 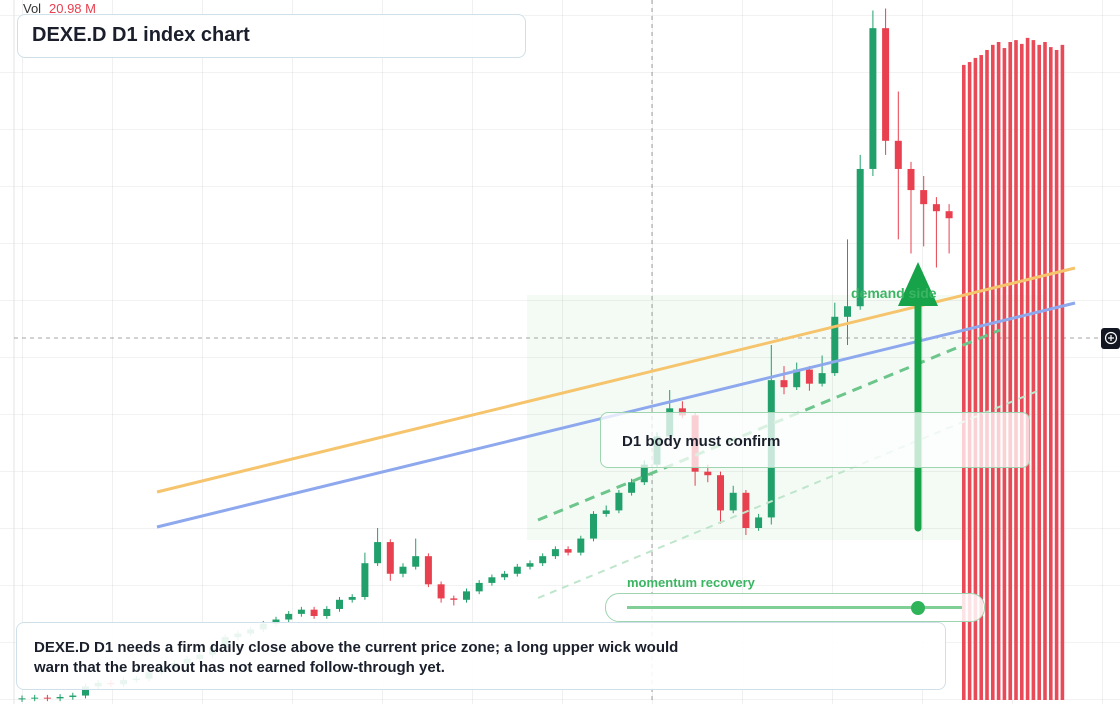 What do you see at coordinates (815, 440) in the screenshot?
I see `confirm-box` at bounding box center [815, 440].